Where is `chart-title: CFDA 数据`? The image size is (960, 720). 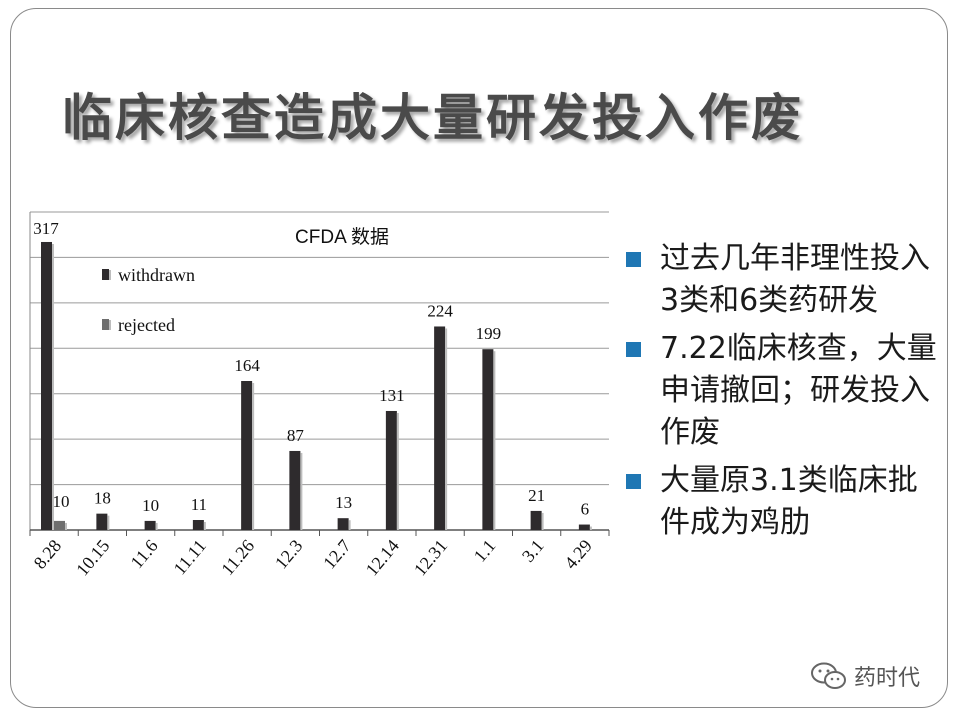 chart-title: CFDA 数据 is located at coordinates (342, 237).